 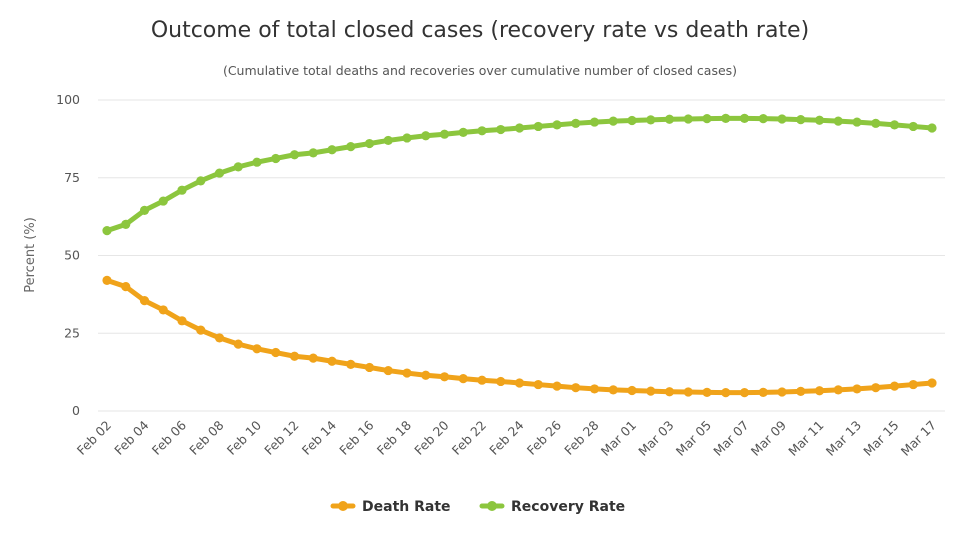 I want to click on x-tick-label: Feb 12, so click(x=281, y=438).